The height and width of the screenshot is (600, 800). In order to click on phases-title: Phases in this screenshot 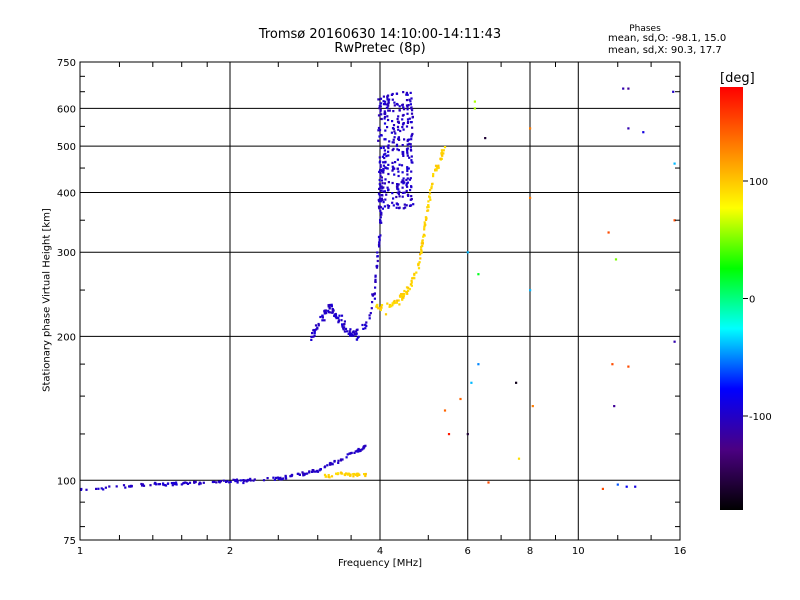, I will do `click(645, 29)`.